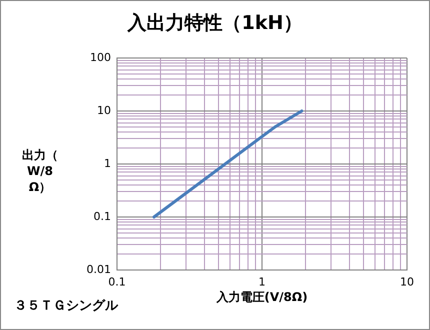  Describe the element at coordinates (40, 171) in the screenshot. I see `y-axis-title: 出力（W/8Ω）` at that location.